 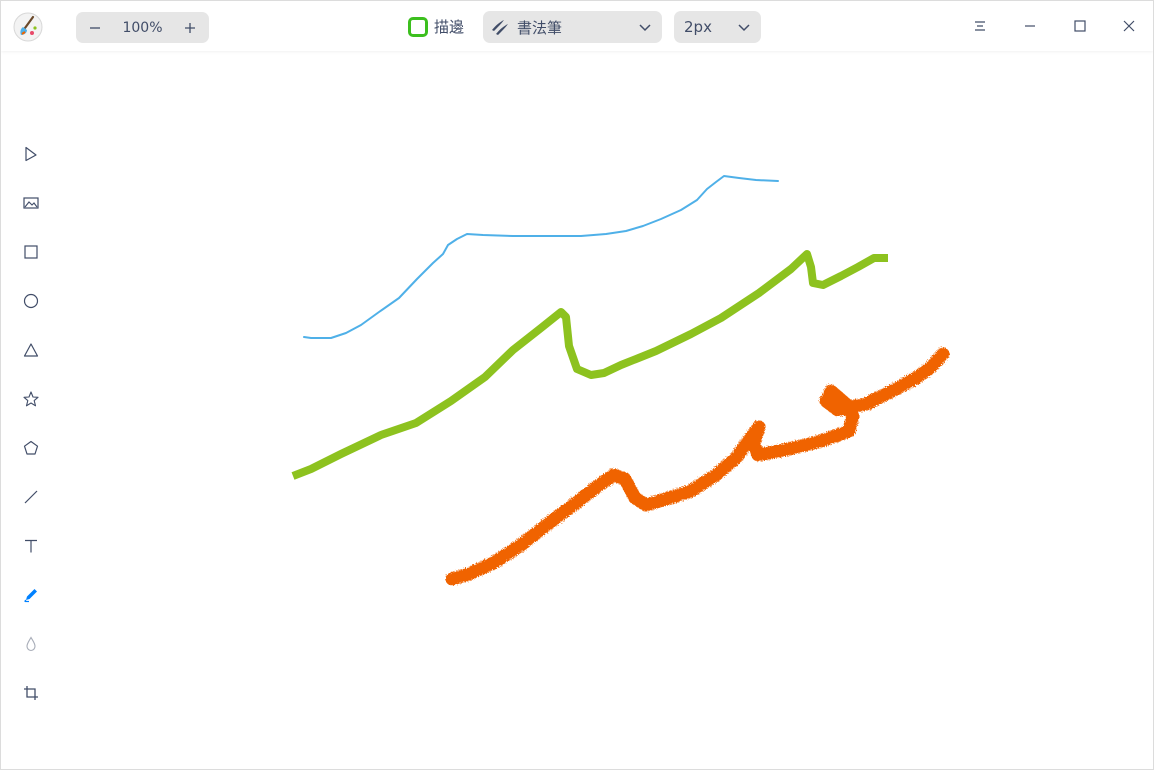 I want to click on star-icon, so click(x=31, y=399).